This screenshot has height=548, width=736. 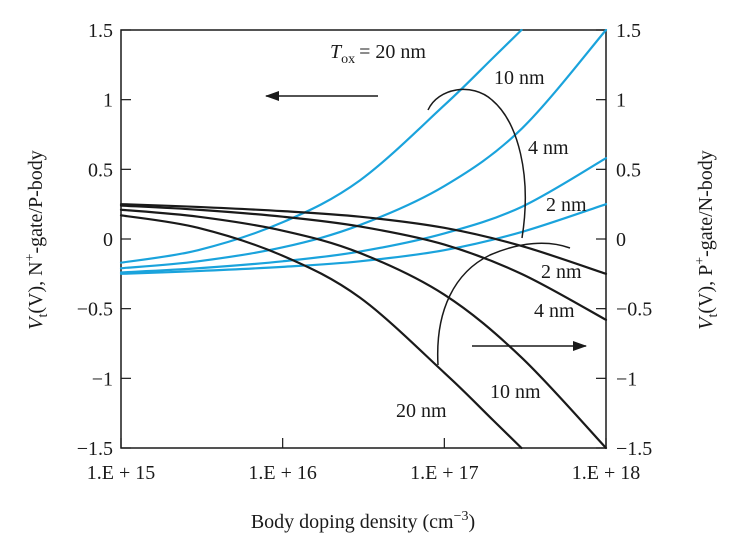 What do you see at coordinates (621, 101) in the screenshot?
I see `y-tick-label-right: 1` at bounding box center [621, 101].